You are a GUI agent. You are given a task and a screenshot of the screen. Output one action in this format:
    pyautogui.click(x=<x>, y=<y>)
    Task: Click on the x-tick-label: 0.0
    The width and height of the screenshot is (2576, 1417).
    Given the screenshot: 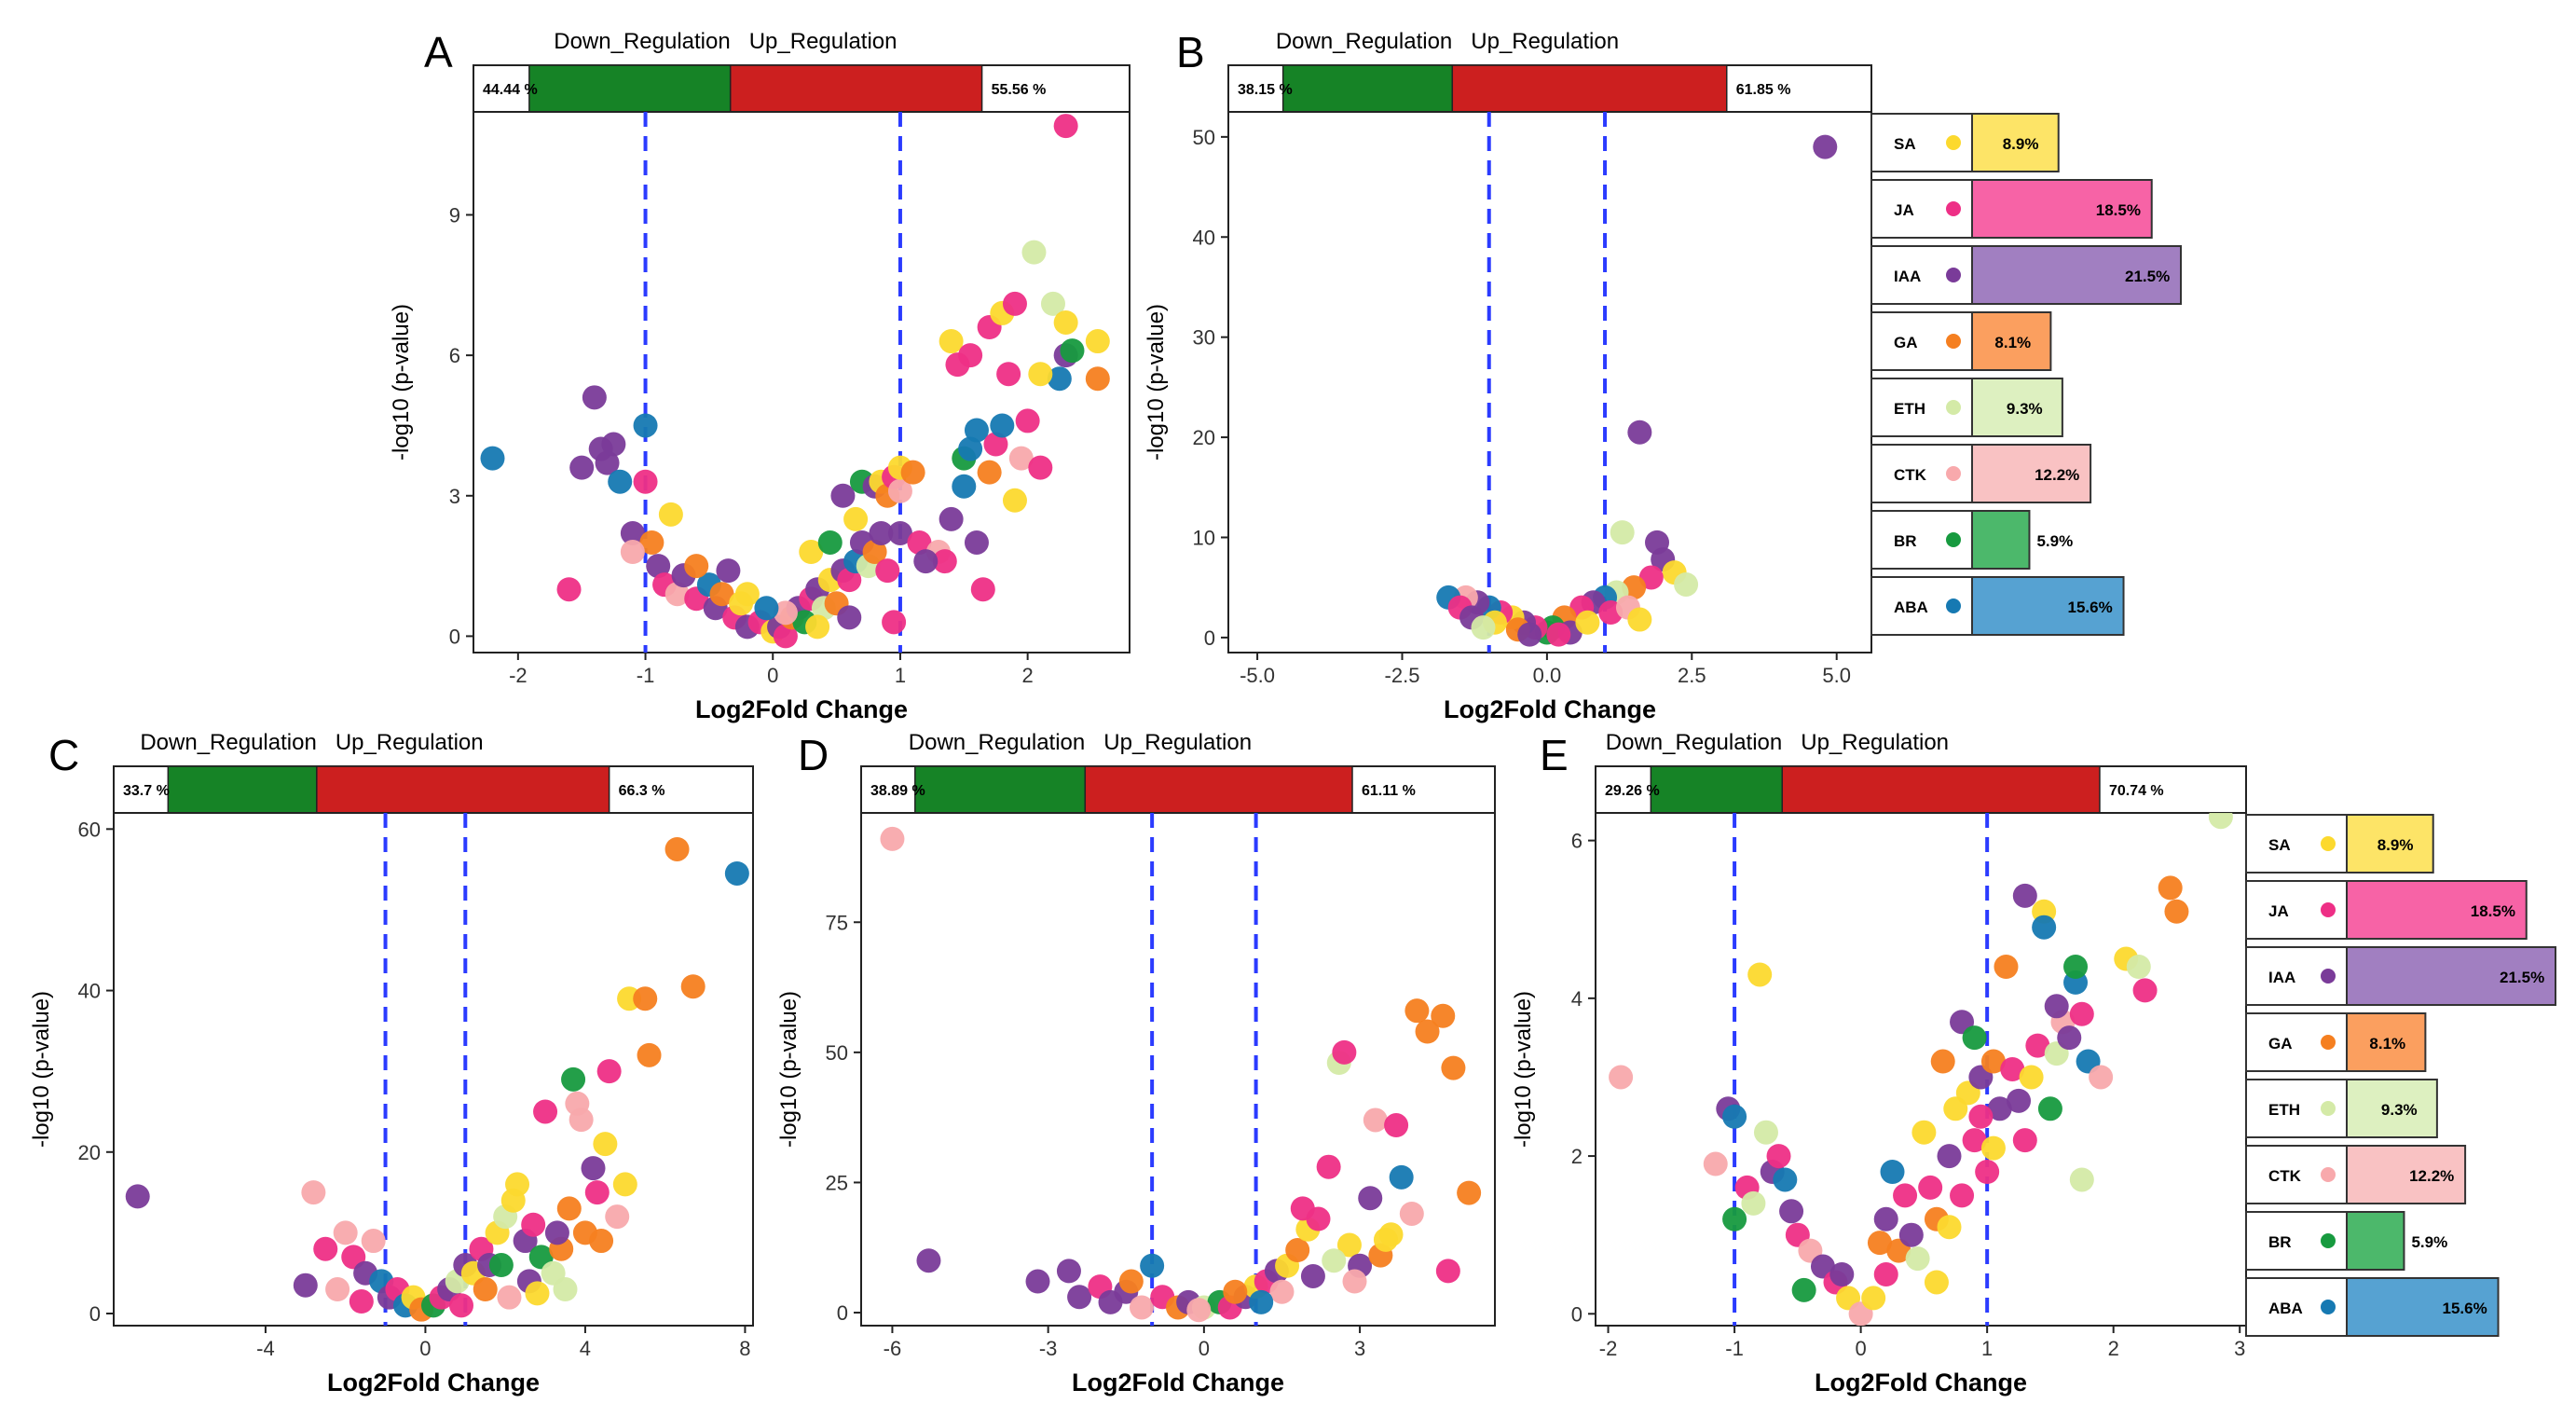 What is the action you would take?
    pyautogui.click(x=1547, y=675)
    